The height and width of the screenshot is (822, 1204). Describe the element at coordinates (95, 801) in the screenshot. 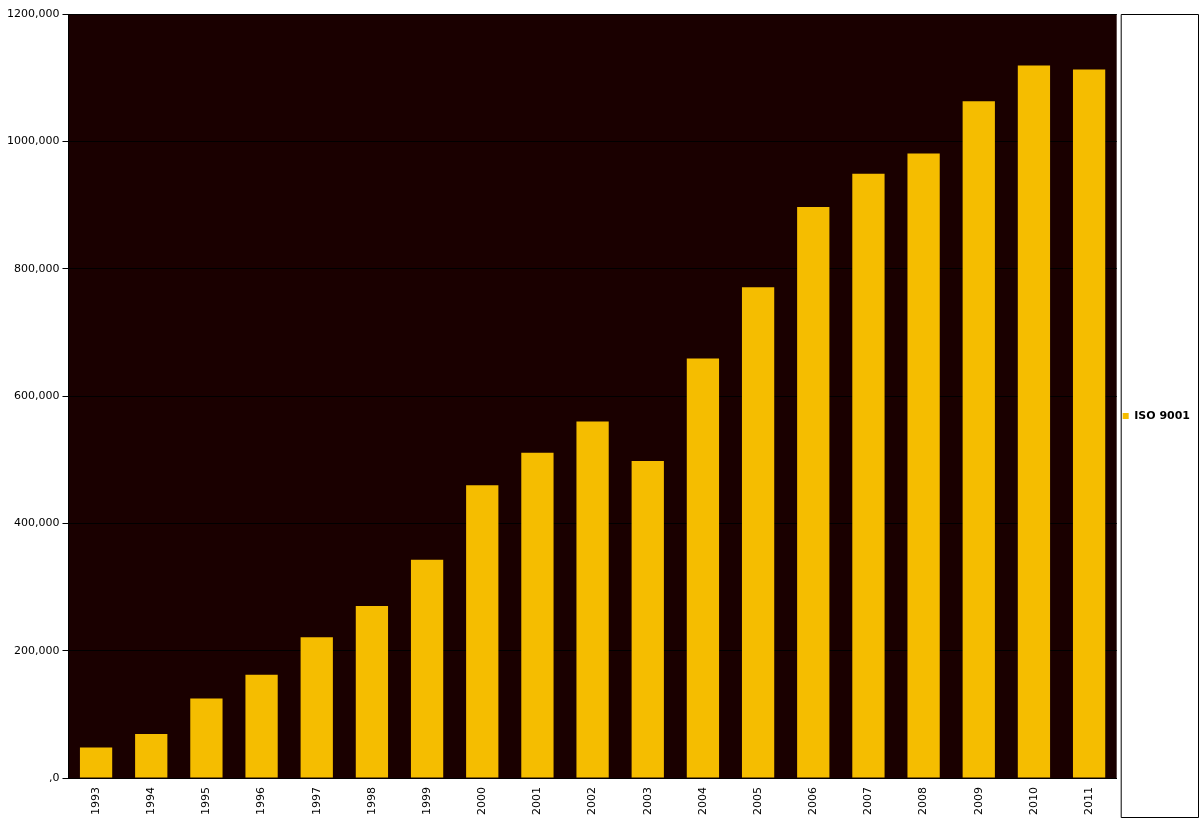

I see `x-tick-label: 1993` at that location.